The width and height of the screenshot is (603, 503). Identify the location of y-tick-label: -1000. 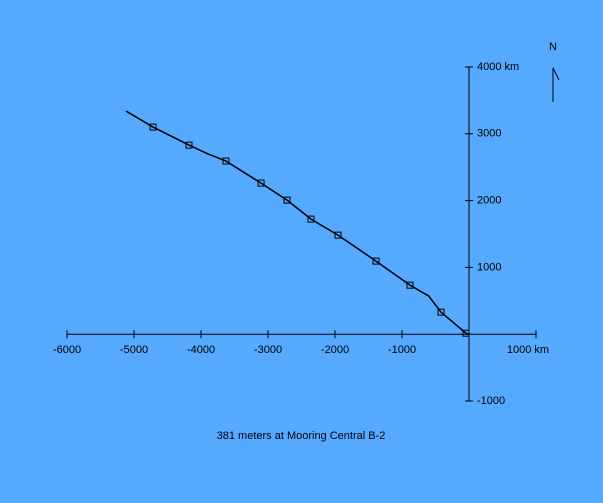
(491, 401).